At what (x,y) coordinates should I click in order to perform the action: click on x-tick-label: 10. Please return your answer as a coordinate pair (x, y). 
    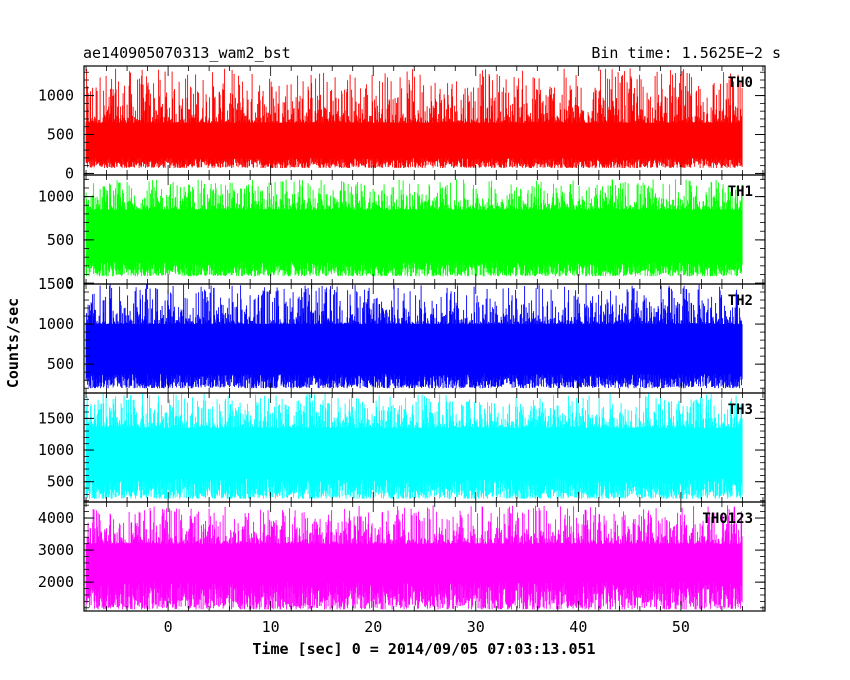
    Looking at the image, I should click on (271, 627).